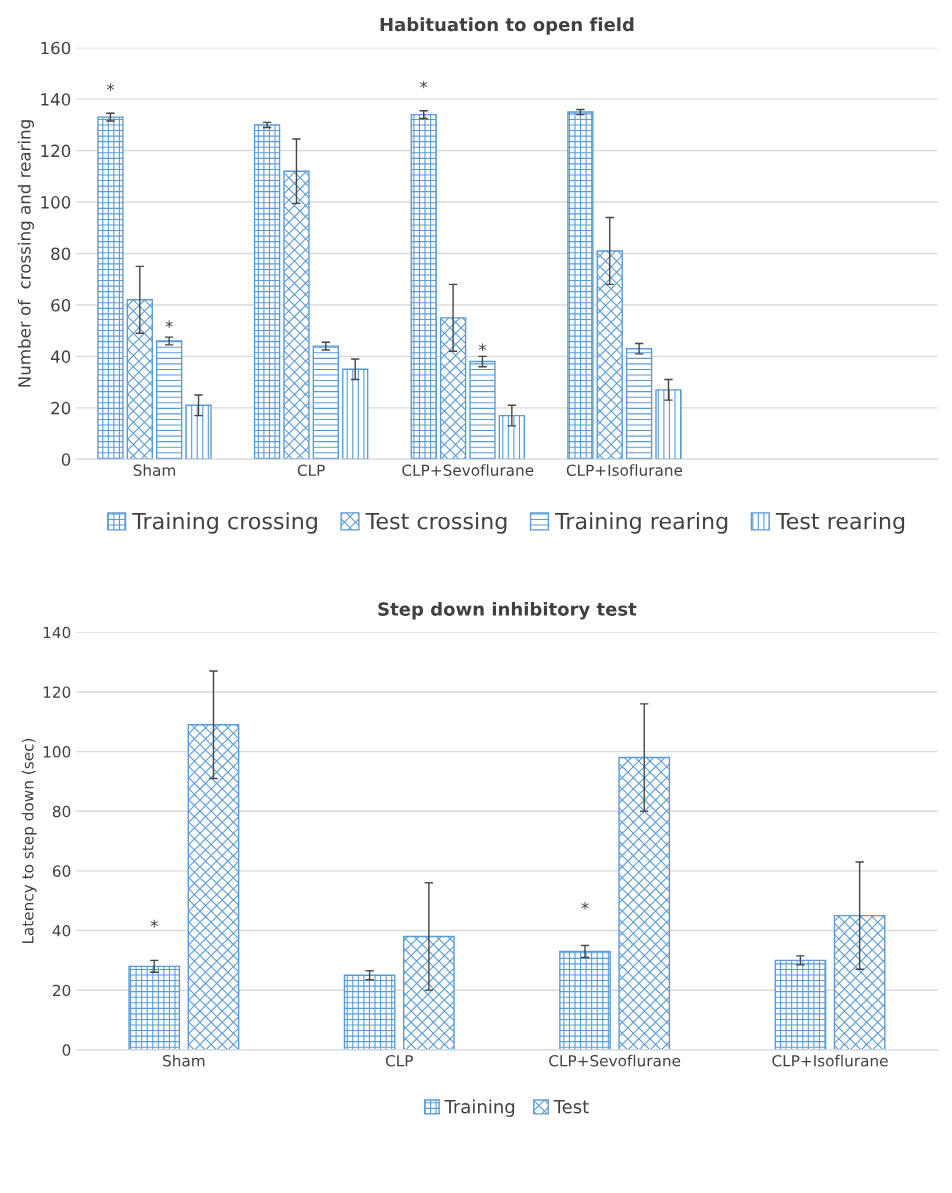 The height and width of the screenshot is (1193, 952). Describe the element at coordinates (436, 523) in the screenshot. I see `legend-label: Test crossing` at that location.